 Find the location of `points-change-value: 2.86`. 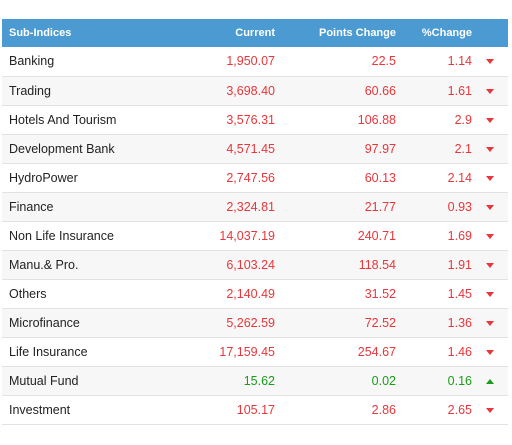

points-change-value: 2.86 is located at coordinates (383, 409).